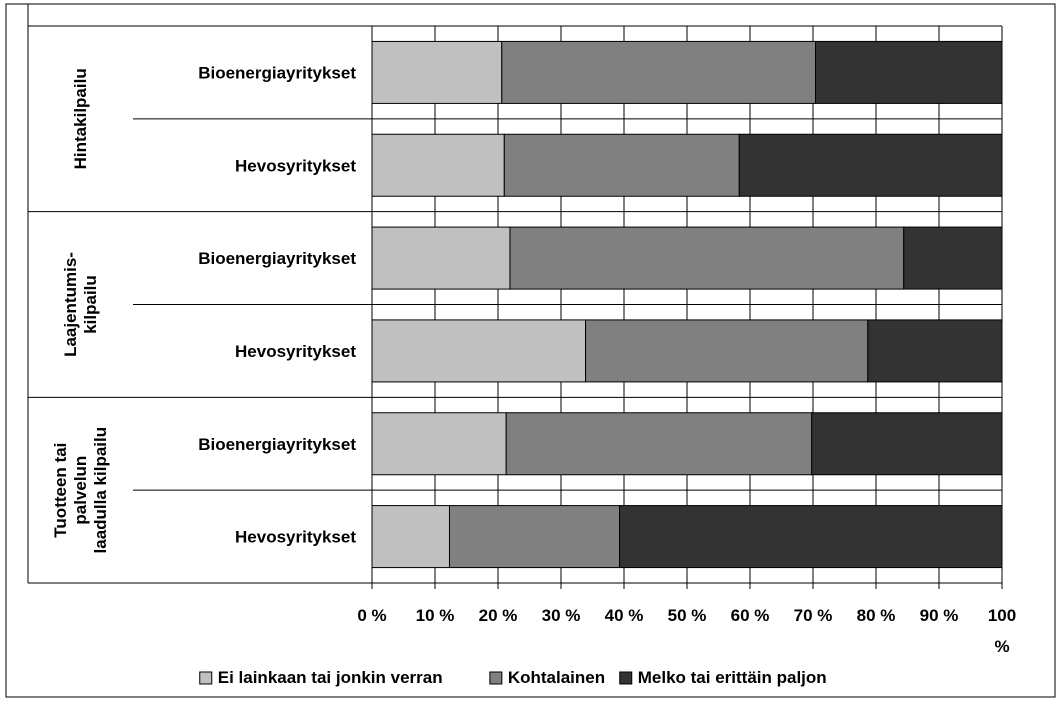 The image size is (1059, 701). I want to click on x-tick-label: 50 %, so click(687, 615).